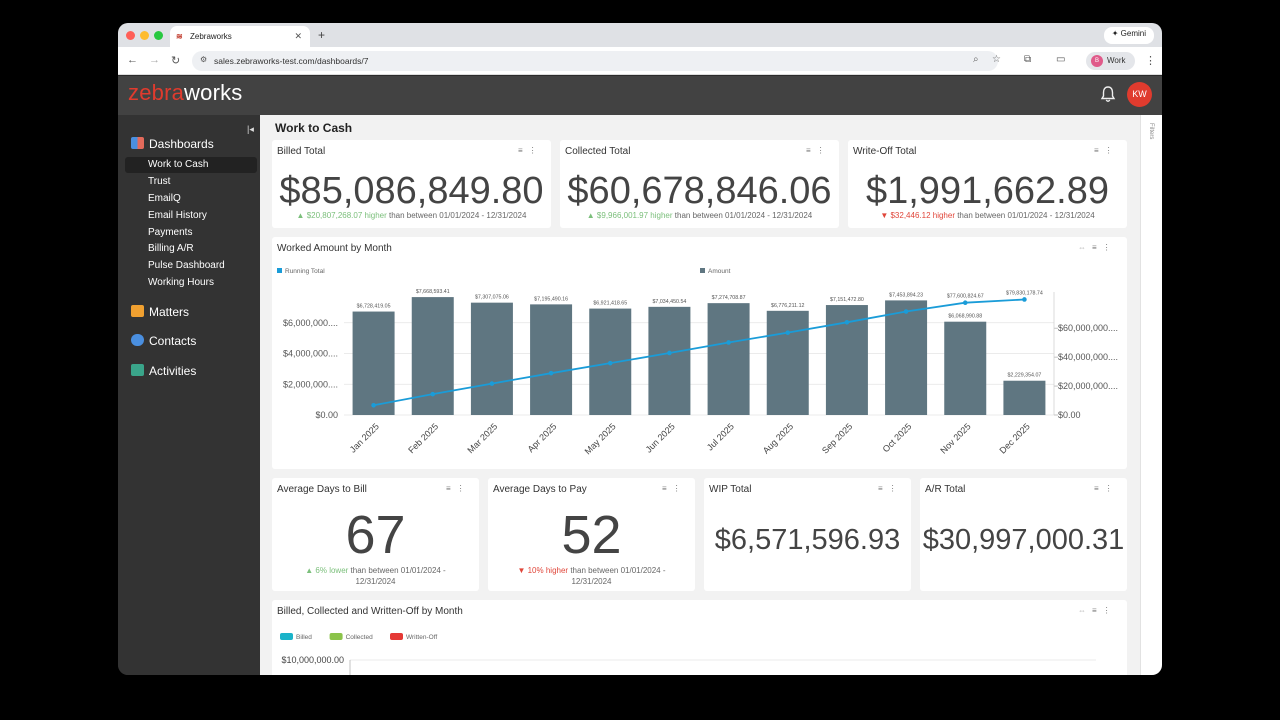 The height and width of the screenshot is (720, 1280). I want to click on reload-icon: ↻, so click(176, 61).